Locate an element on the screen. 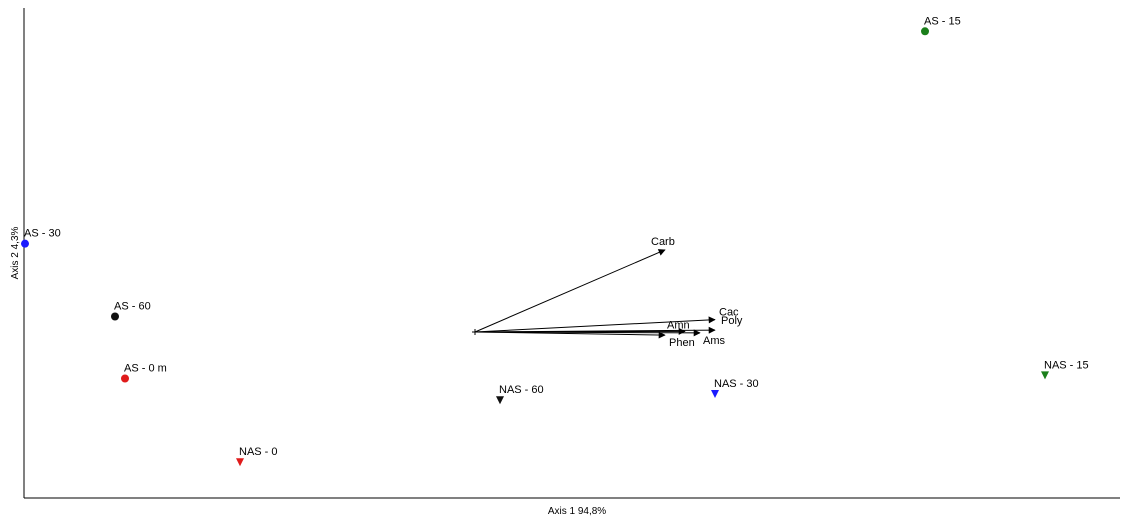 The height and width of the screenshot is (518, 1122). point-as-0-m is located at coordinates (125, 378).